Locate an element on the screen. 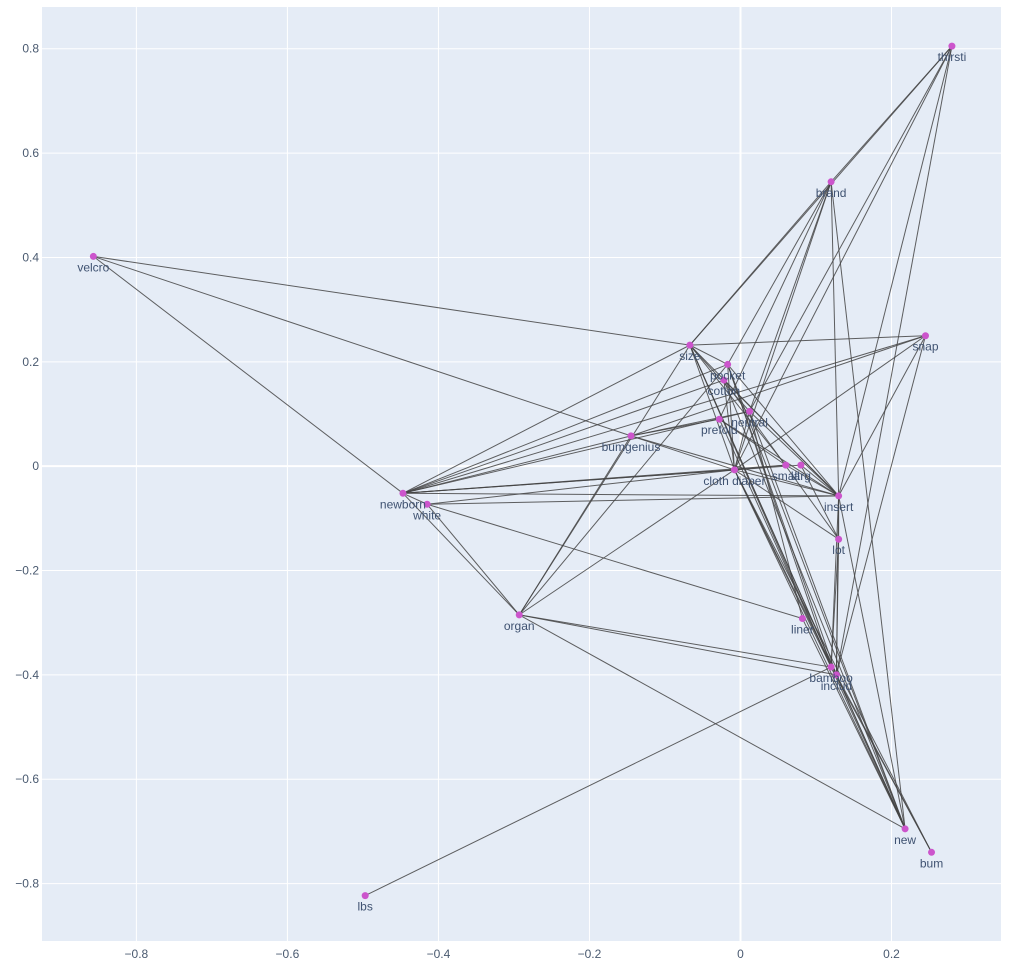  y-tick-label: 0 is located at coordinates (35, 466).